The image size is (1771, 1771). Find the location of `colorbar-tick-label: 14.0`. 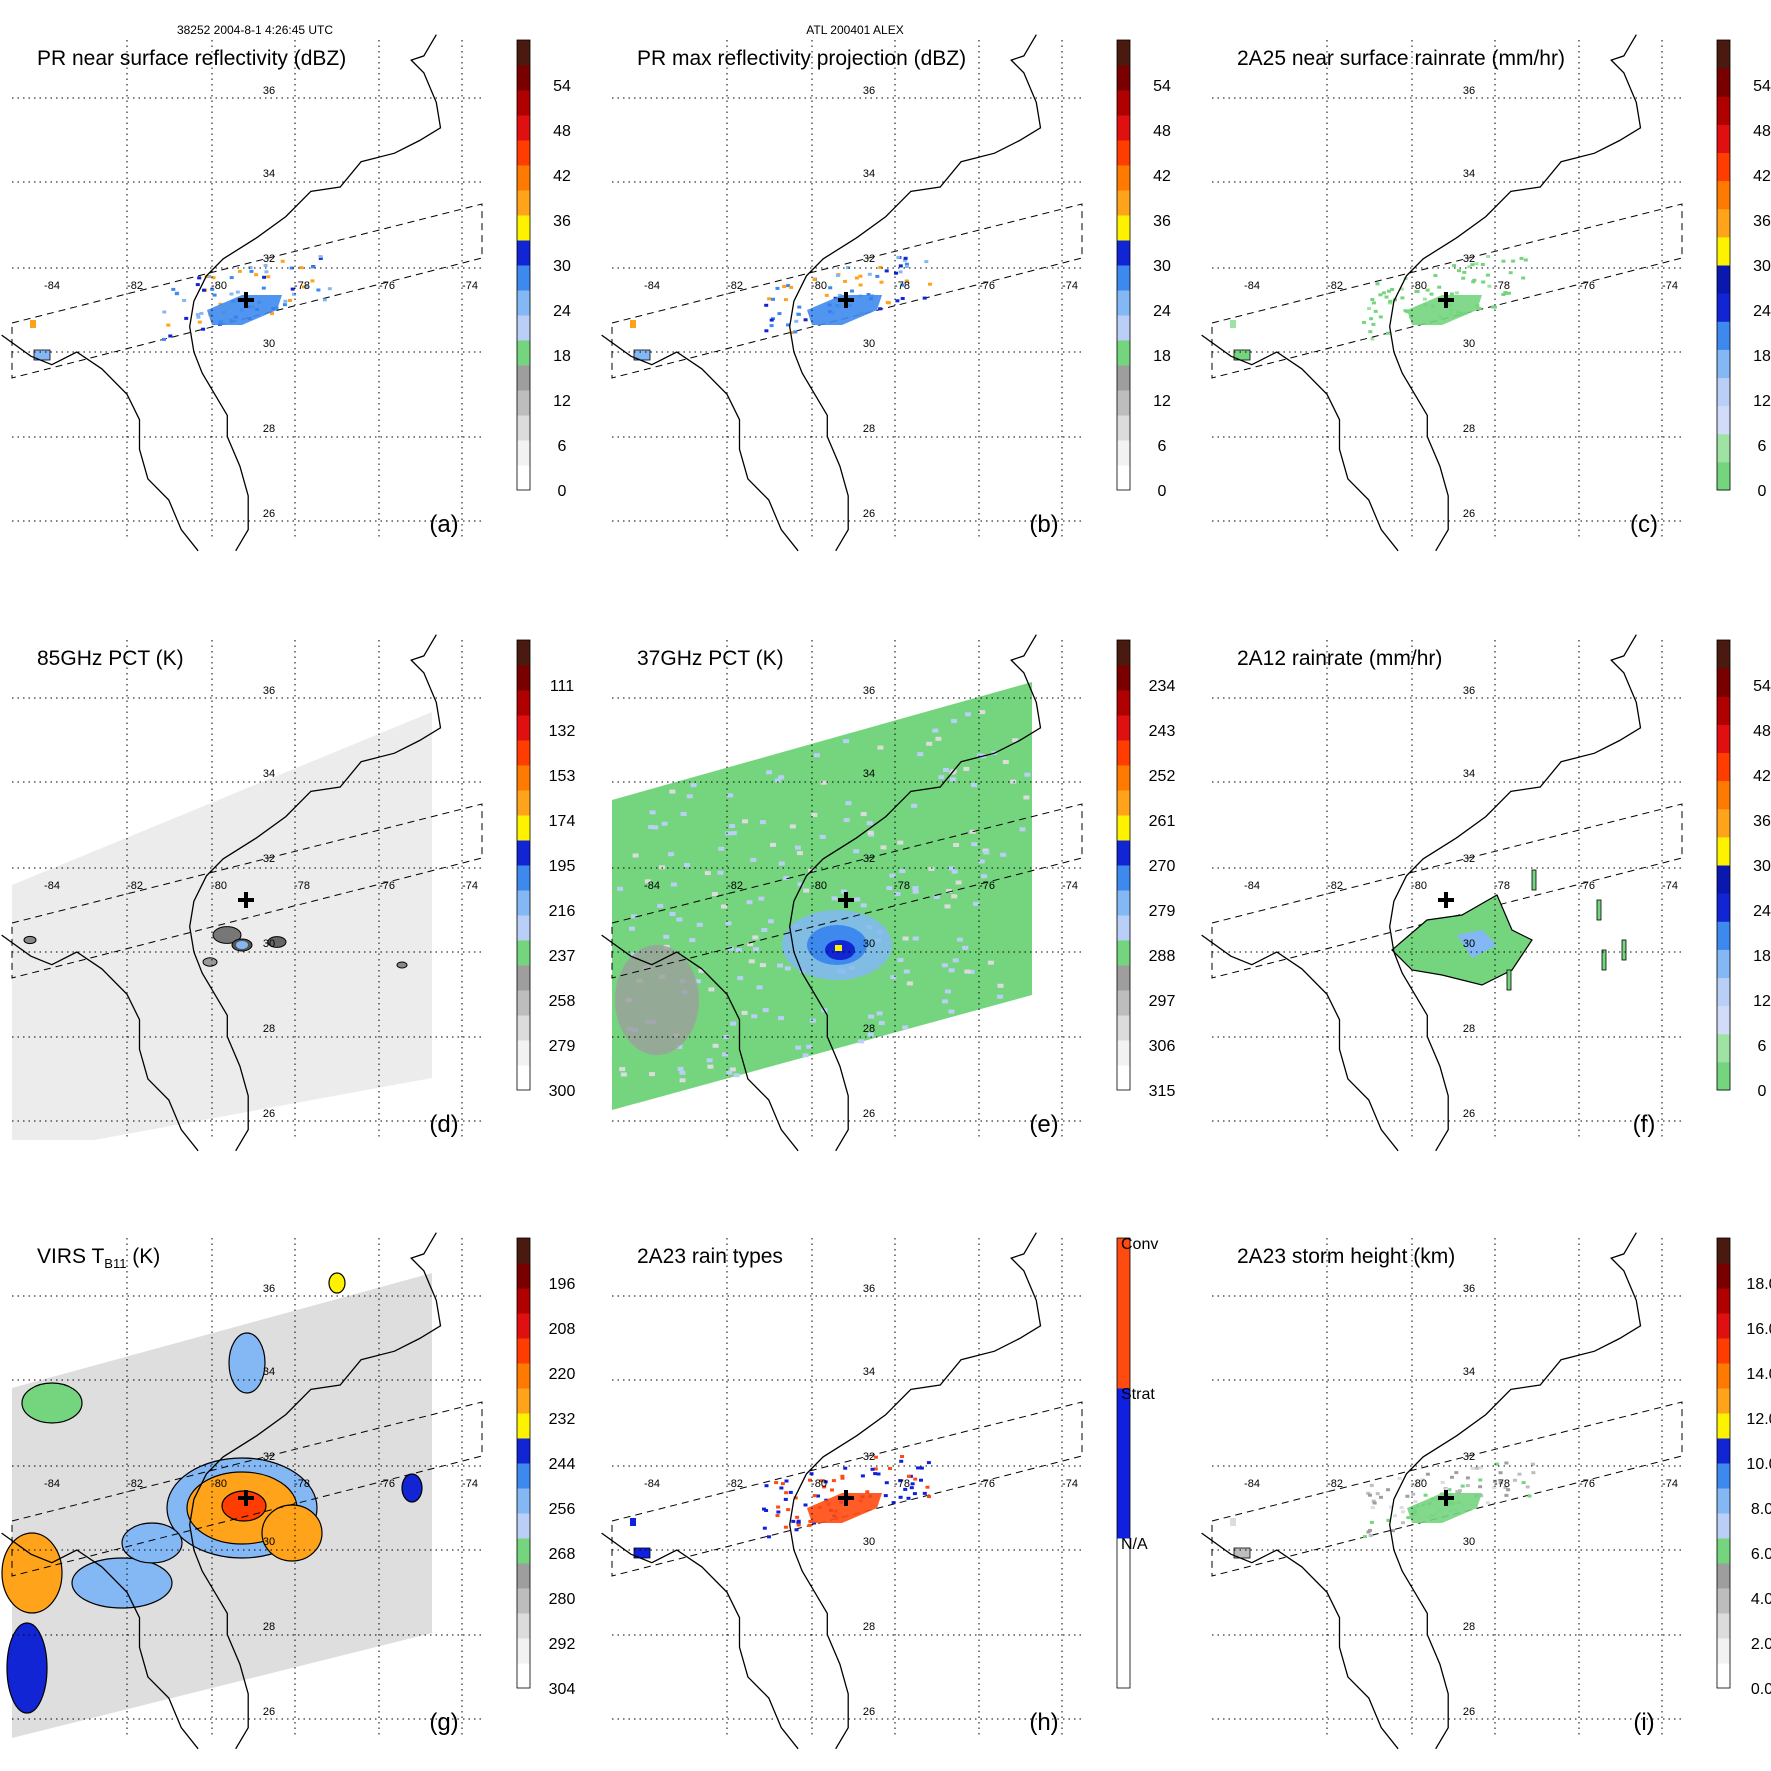

colorbar-tick-label: 14.0 is located at coordinates (1758, 1374).